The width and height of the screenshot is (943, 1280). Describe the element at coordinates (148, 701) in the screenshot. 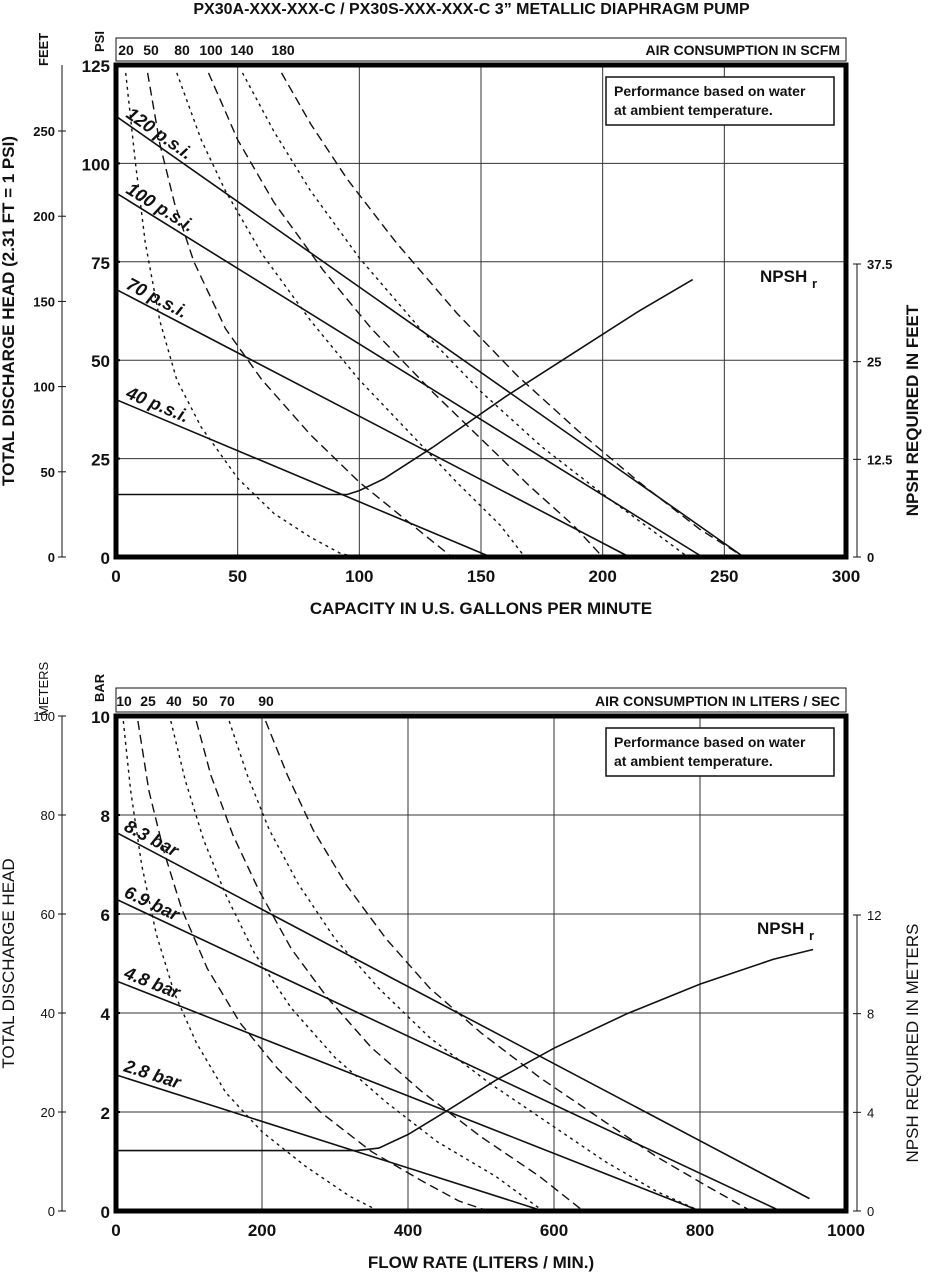

I see `chart2-air-tick-label: 25` at that location.